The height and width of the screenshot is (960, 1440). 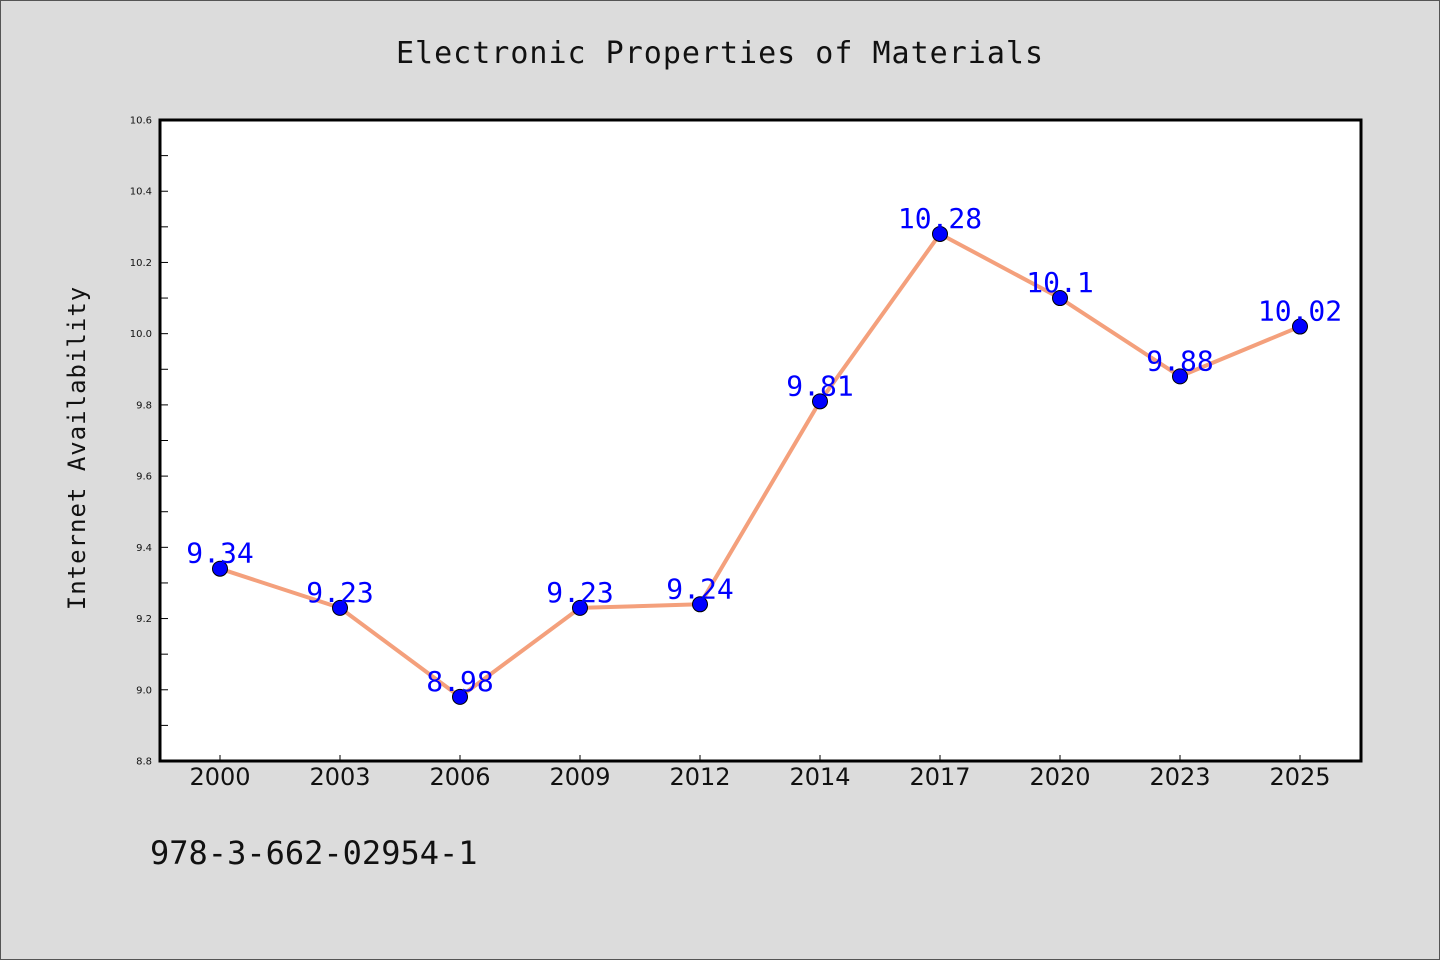 What do you see at coordinates (144, 477) in the screenshot?
I see `y-tick-label: 9.6` at bounding box center [144, 477].